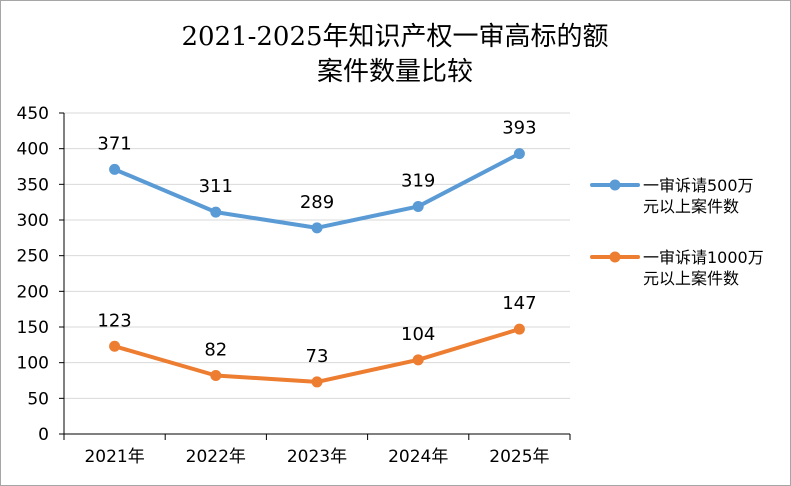 The width and height of the screenshot is (791, 486). I want to click on y-tick-label: 100, so click(33, 364).